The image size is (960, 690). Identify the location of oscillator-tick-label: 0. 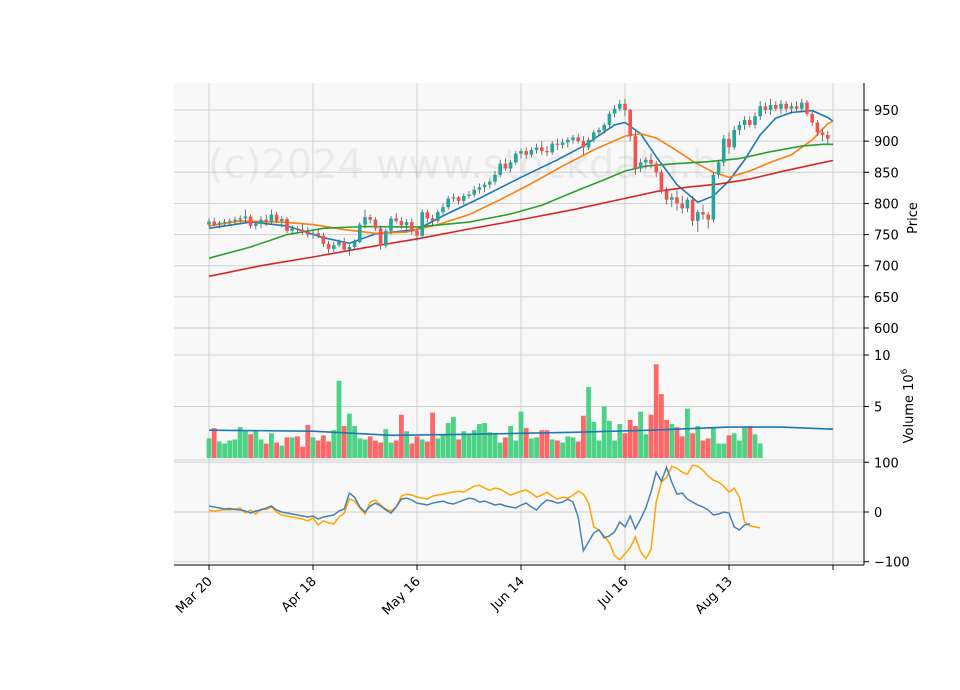
(878, 513).